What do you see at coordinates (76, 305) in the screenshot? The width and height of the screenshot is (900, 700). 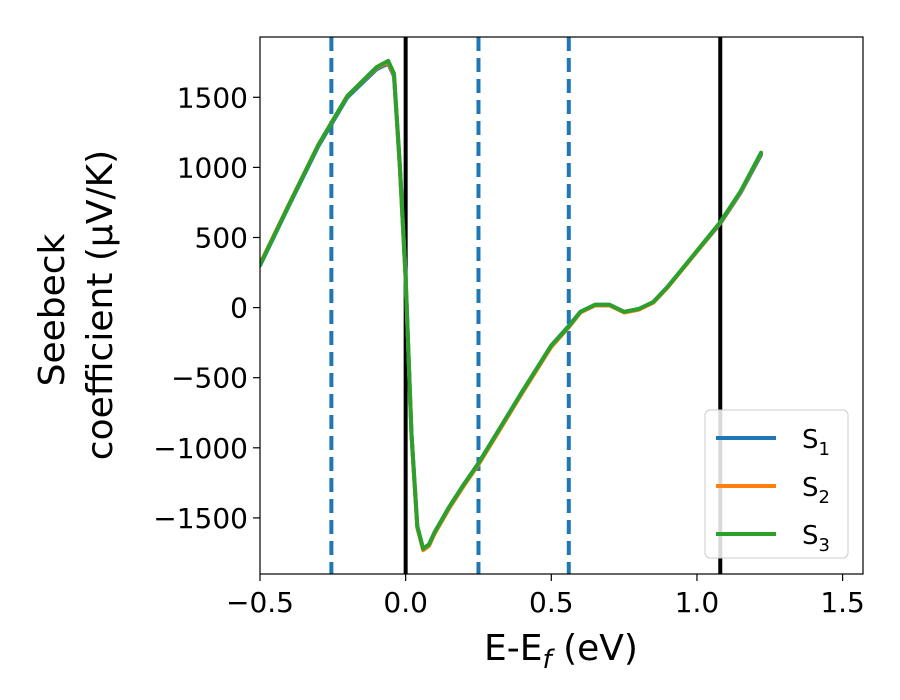 I see `y-axis-label: Seebeck coefficient (μV/K)` at bounding box center [76, 305].